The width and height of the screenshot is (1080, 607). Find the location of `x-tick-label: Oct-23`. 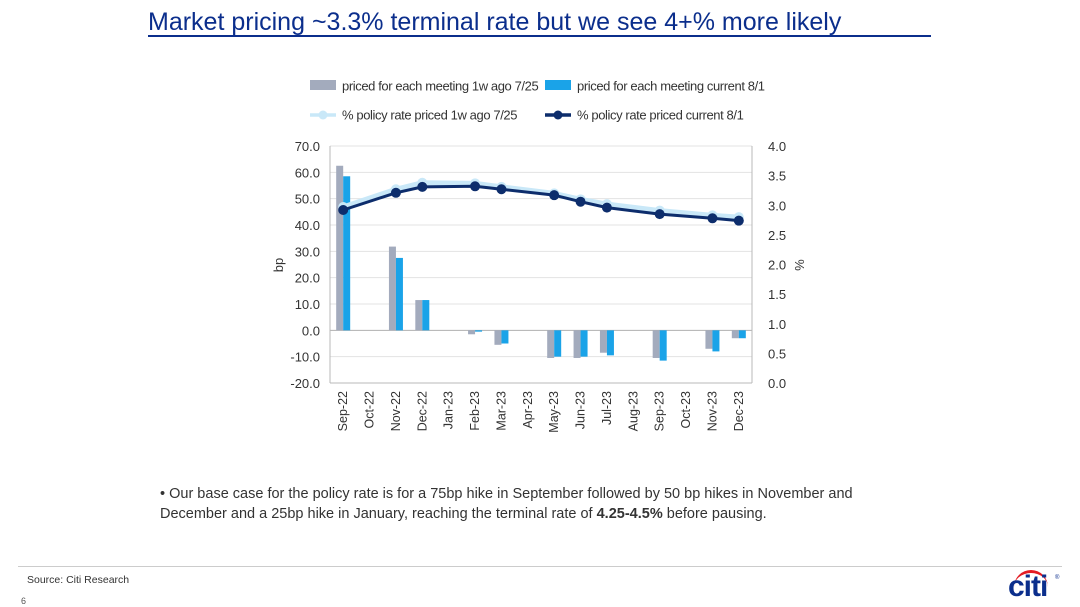

x-tick-label: Oct-23 is located at coordinates (686, 410).